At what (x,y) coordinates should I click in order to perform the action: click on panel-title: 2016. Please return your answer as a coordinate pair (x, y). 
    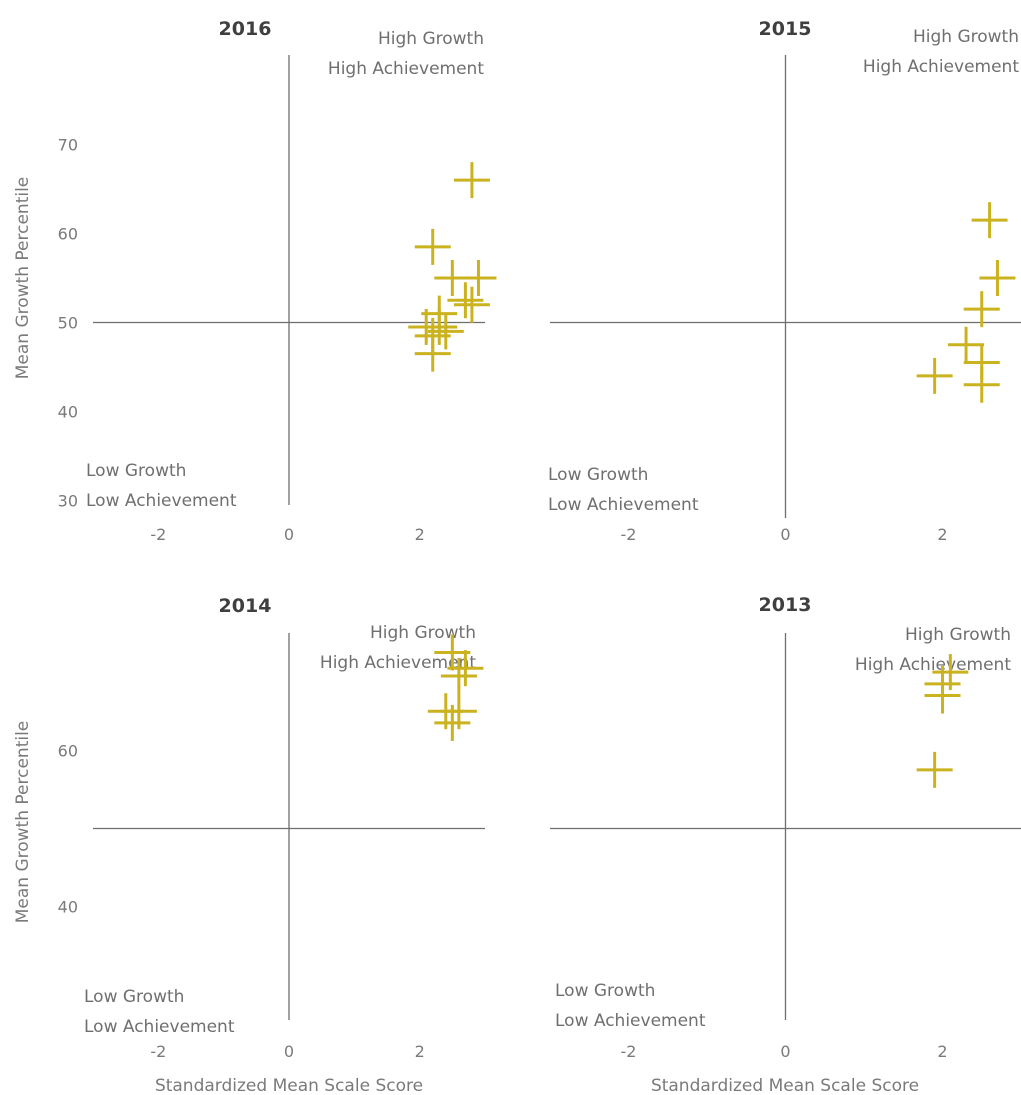
    Looking at the image, I should click on (245, 29).